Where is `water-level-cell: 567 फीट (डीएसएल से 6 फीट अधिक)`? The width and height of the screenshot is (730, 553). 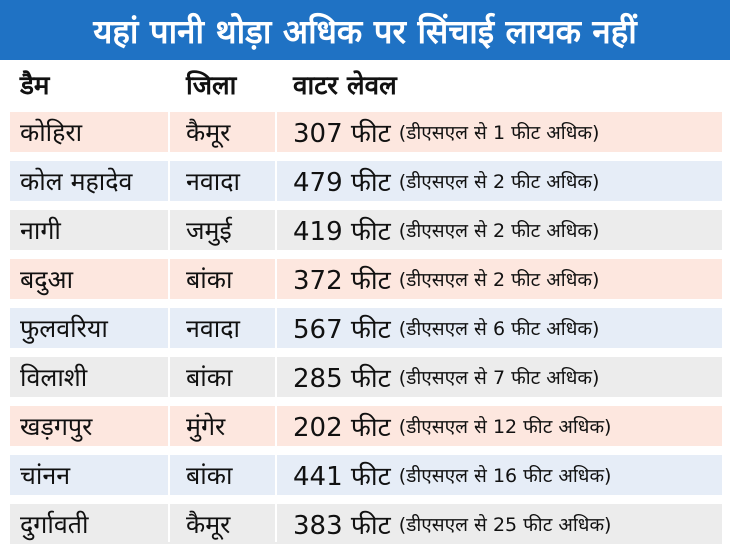
water-level-cell: 567 फीट (डीएसएल से 6 फीट अधिक) is located at coordinates (446, 328).